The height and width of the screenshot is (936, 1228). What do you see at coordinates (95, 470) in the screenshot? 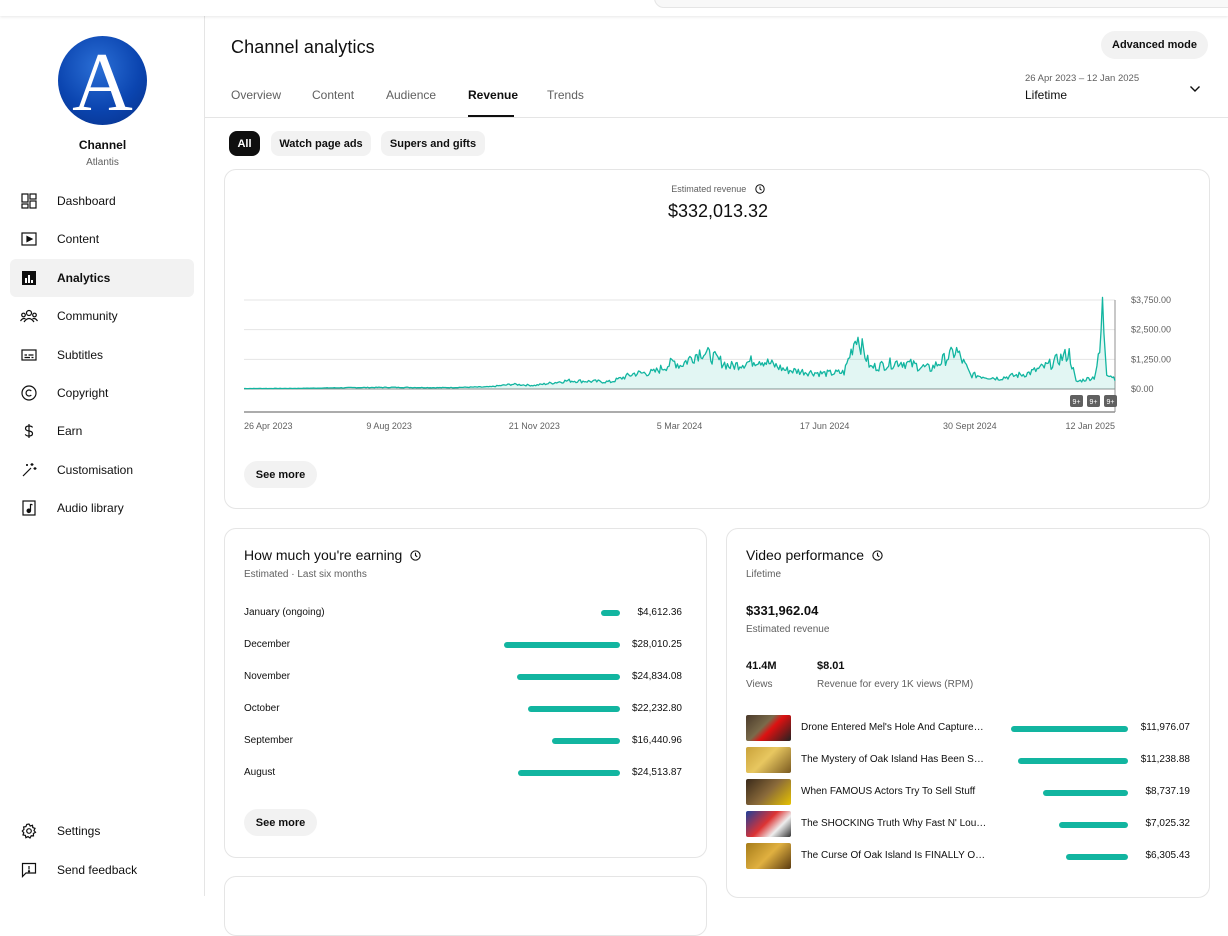
I see `sidebar-item-label: Customisation` at bounding box center [95, 470].